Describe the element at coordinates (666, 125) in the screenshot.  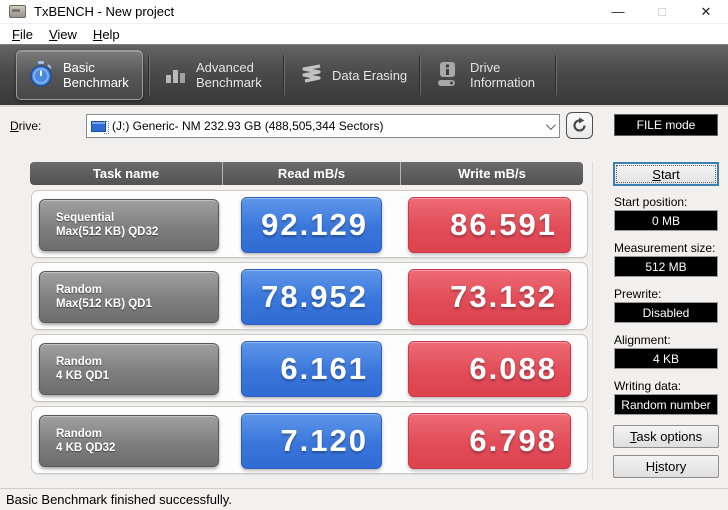
I see `file-mode-button: FILE mode` at that location.